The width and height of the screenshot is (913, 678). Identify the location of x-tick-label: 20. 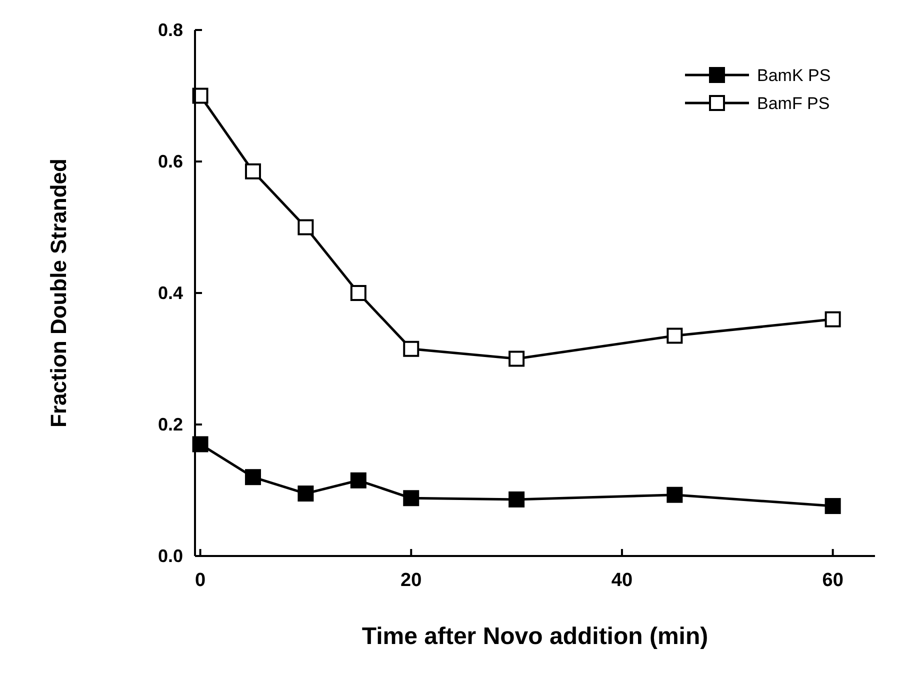
(411, 580).